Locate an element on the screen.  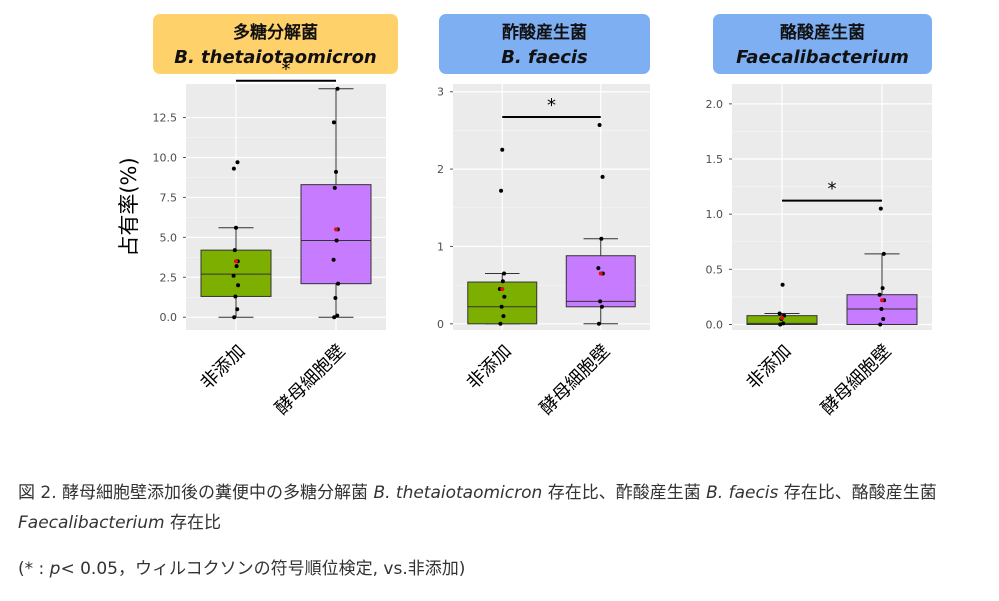
y-tick-label: 7.5 is located at coordinates (169, 197).